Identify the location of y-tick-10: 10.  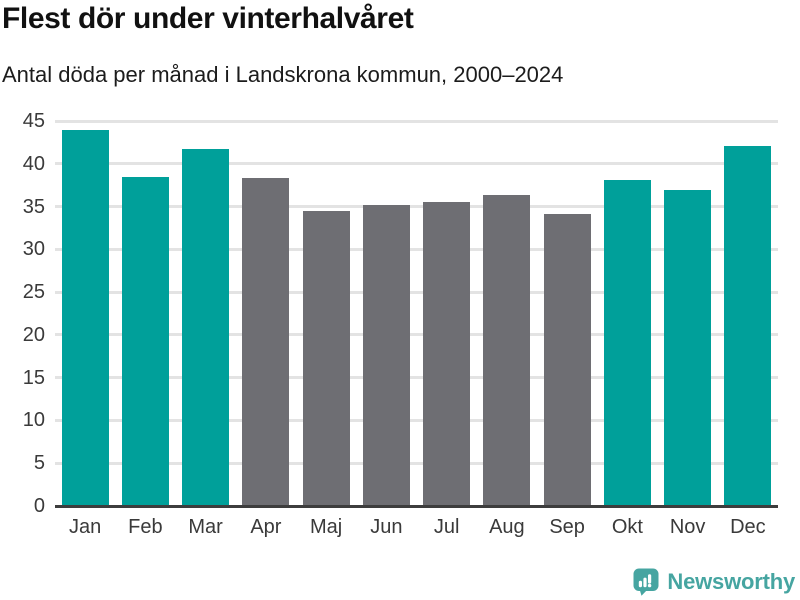
(33, 420).